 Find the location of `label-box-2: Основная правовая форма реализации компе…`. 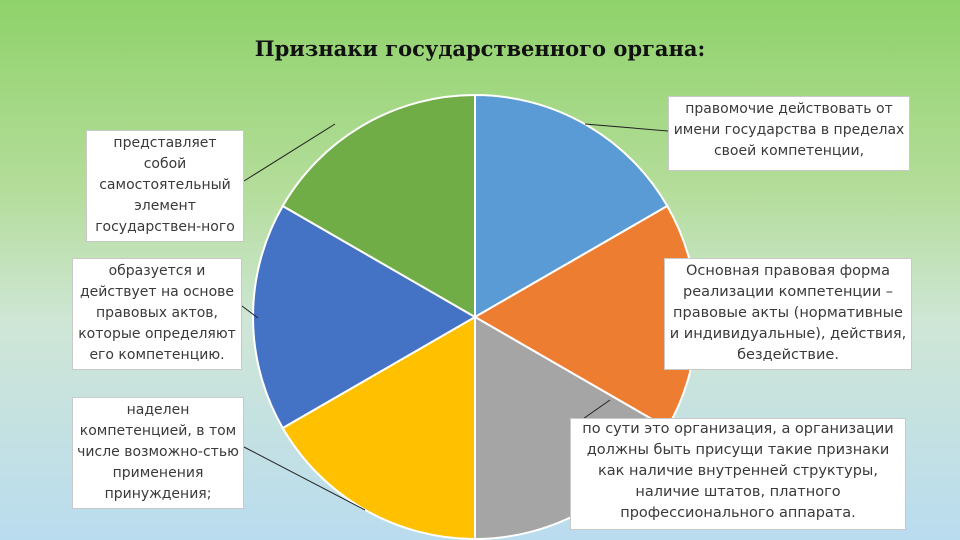

label-box-2: Основная правовая форма реализации компе… is located at coordinates (788, 314).